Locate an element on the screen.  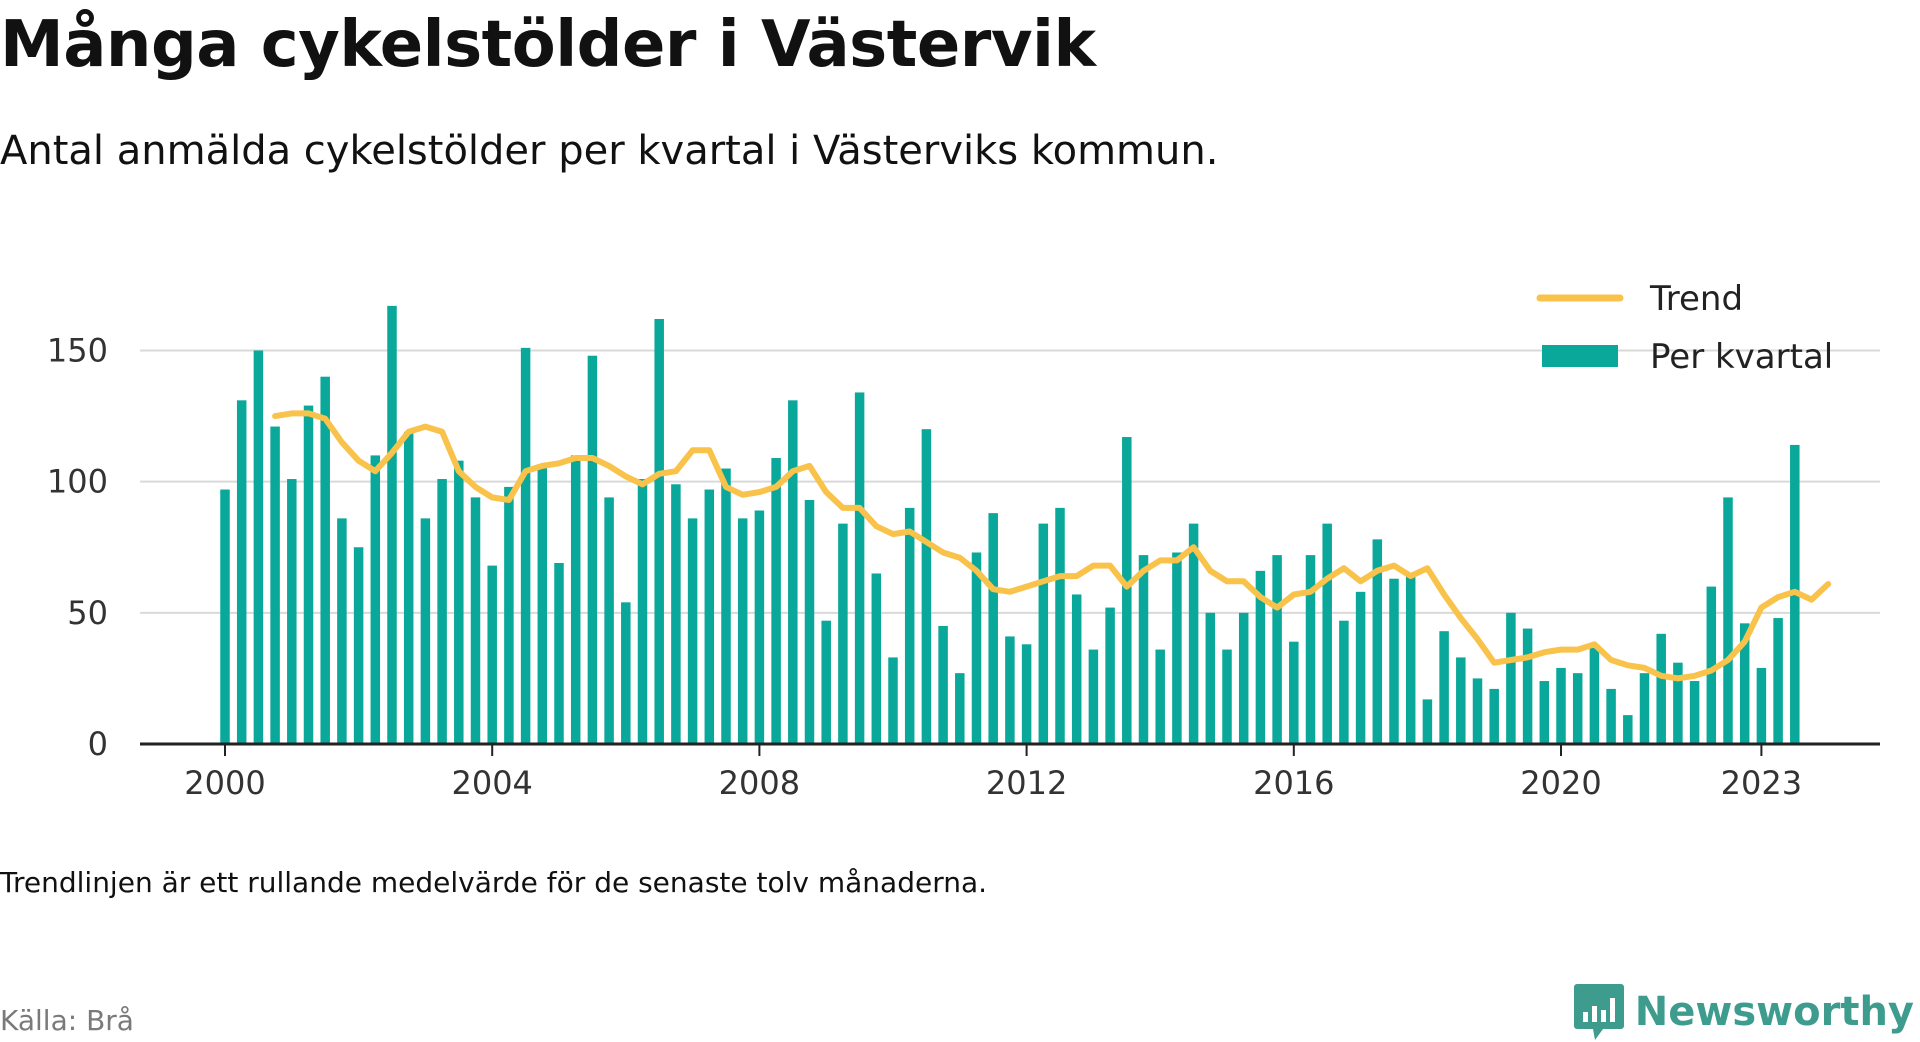
legend: Trend Per kvartal is located at coordinates (1684, 328).